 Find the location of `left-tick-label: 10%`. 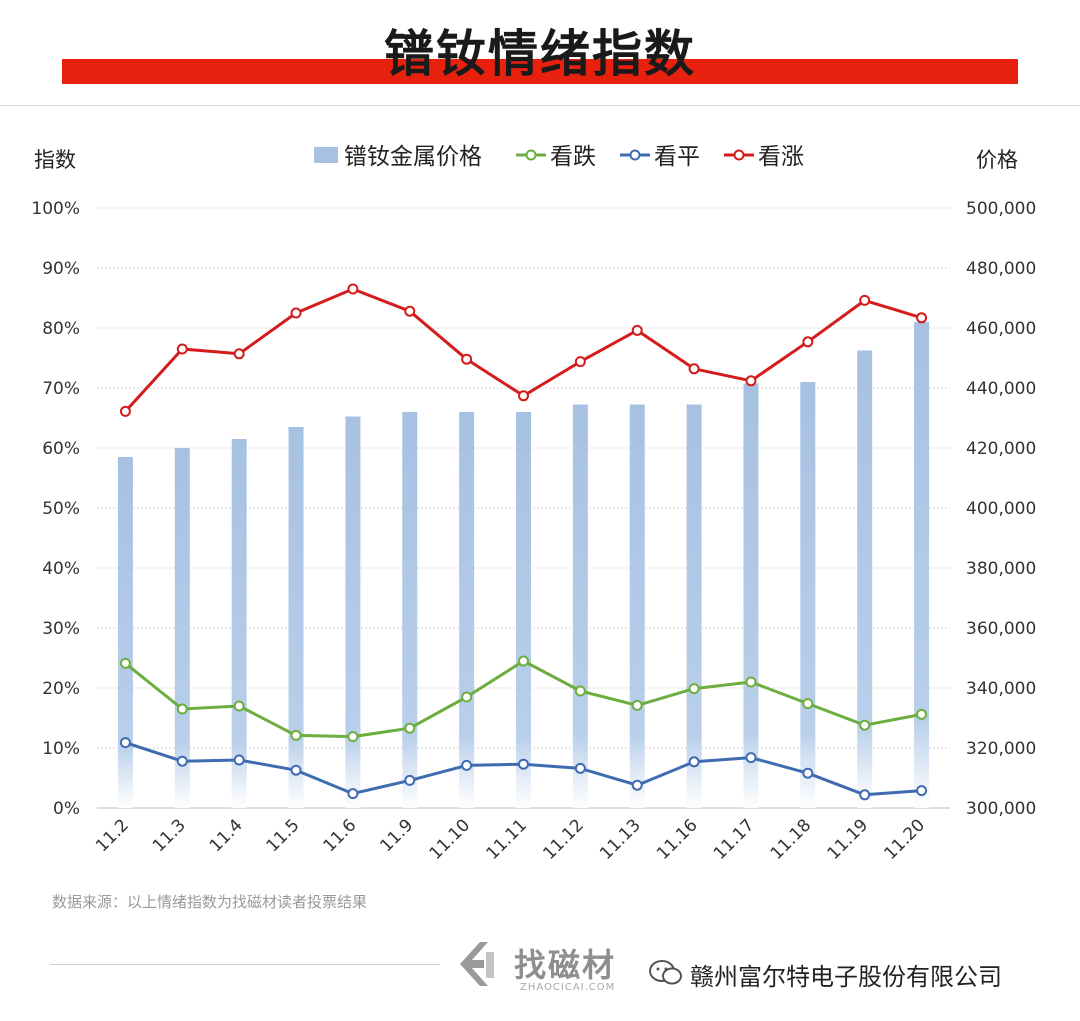

left-tick-label: 10% is located at coordinates (61, 749).